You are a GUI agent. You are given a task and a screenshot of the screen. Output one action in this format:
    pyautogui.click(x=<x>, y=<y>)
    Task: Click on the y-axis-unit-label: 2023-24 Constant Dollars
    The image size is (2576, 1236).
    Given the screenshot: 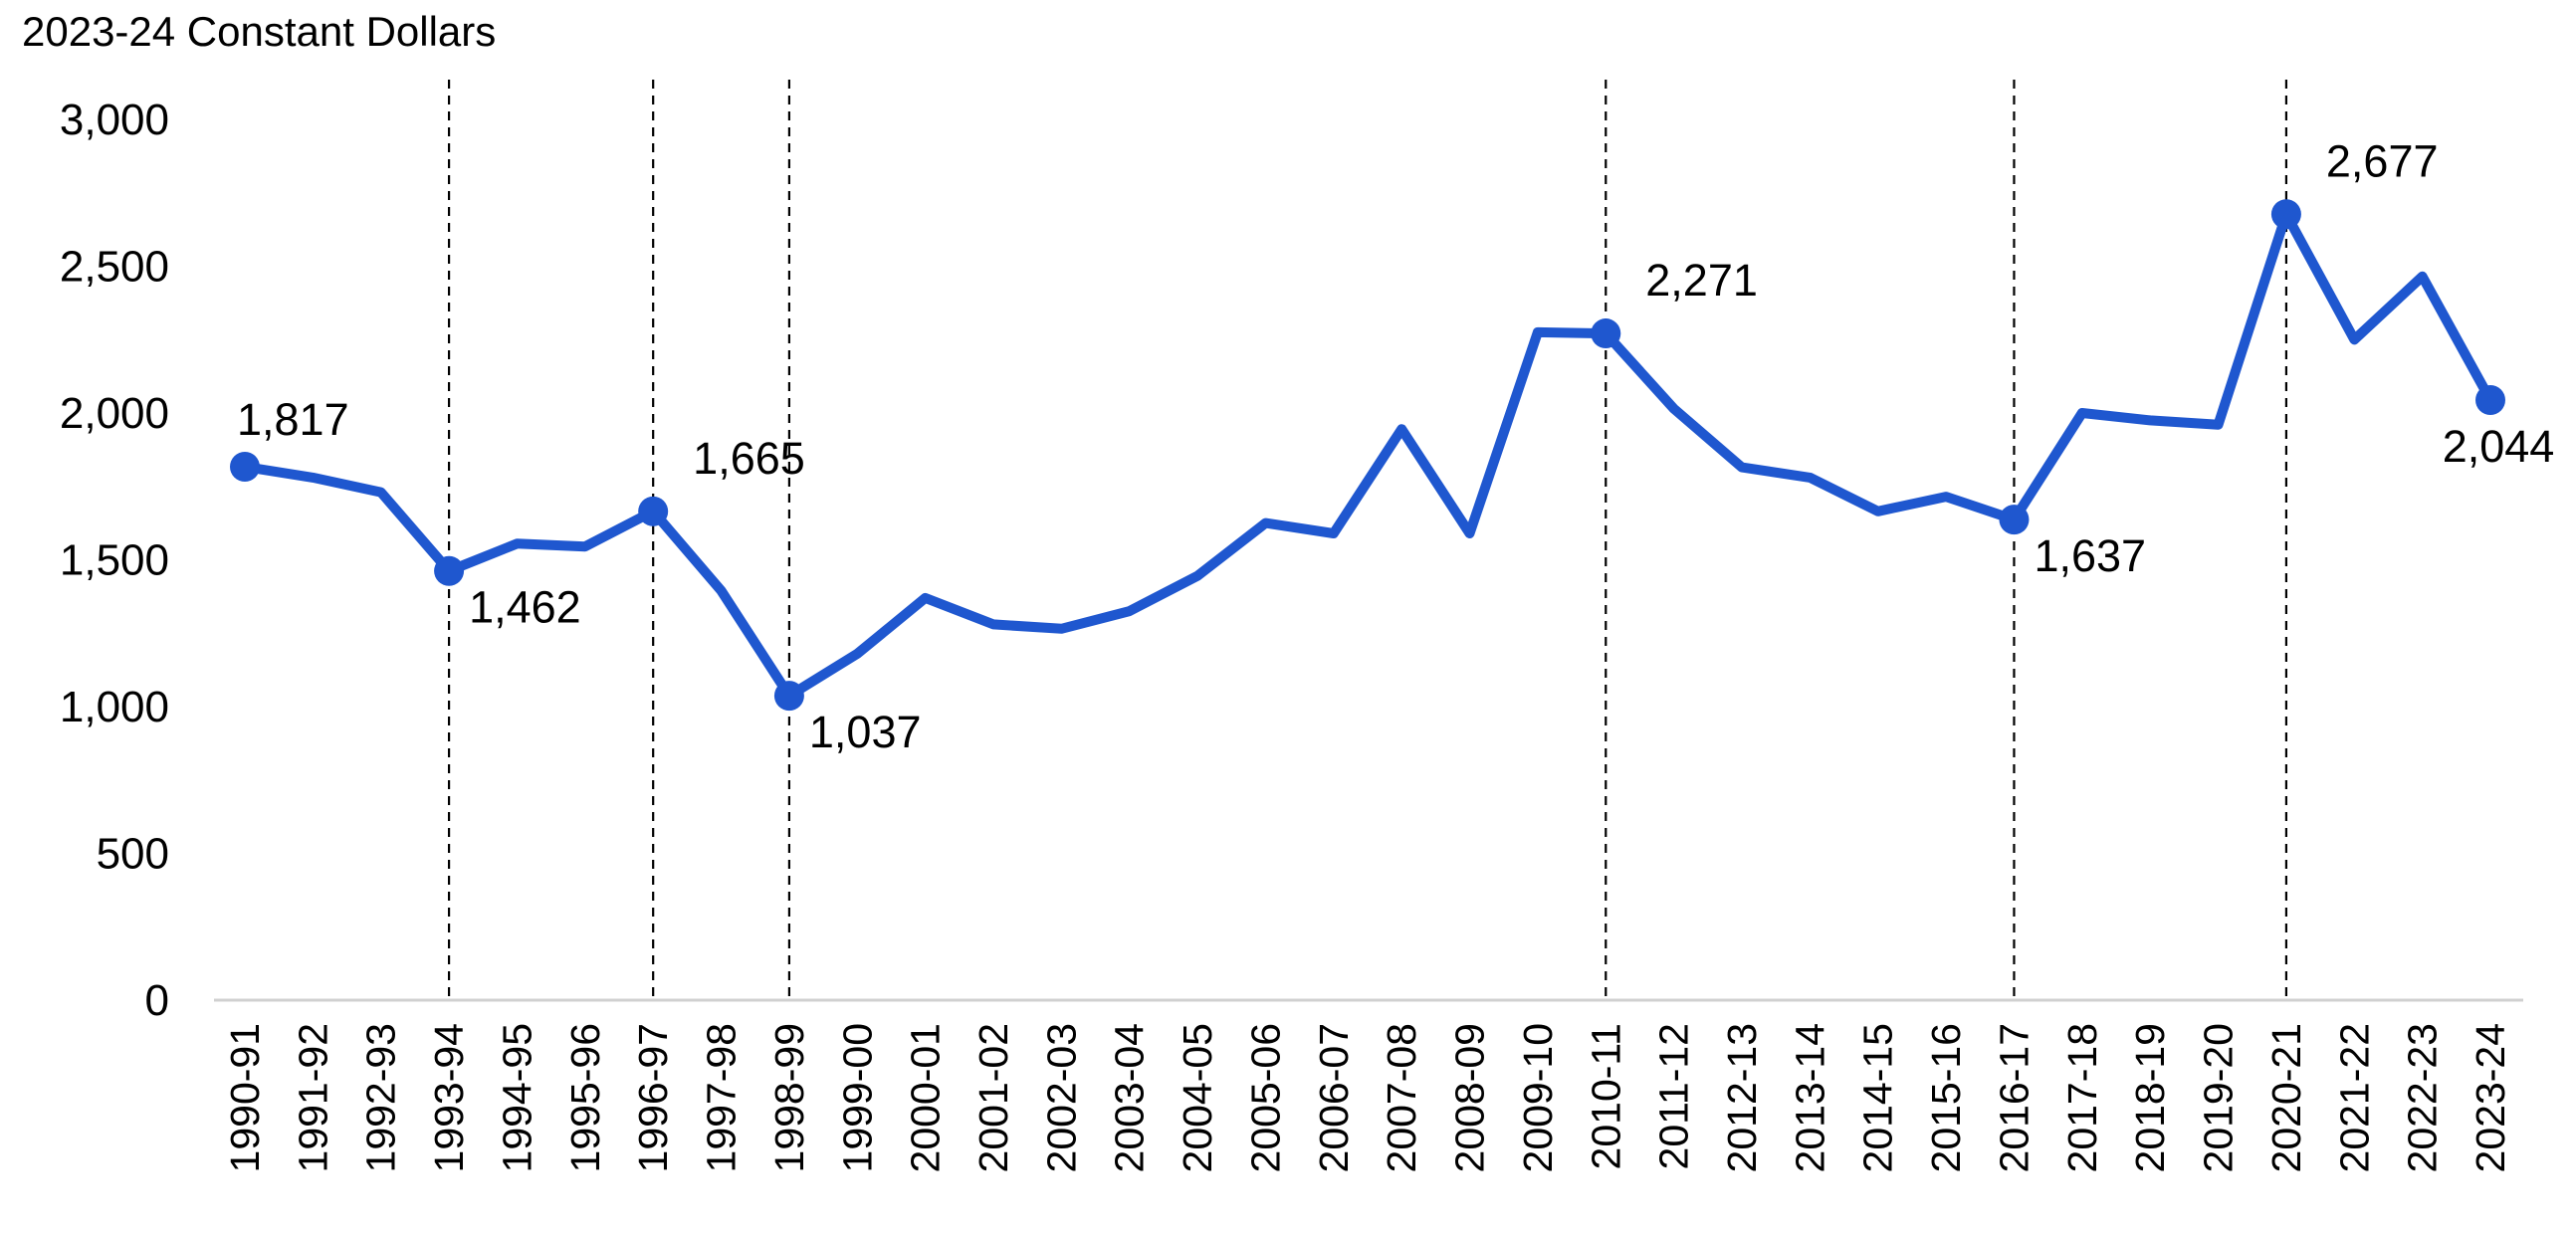 What is the action you would take?
    pyautogui.click(x=259, y=31)
    